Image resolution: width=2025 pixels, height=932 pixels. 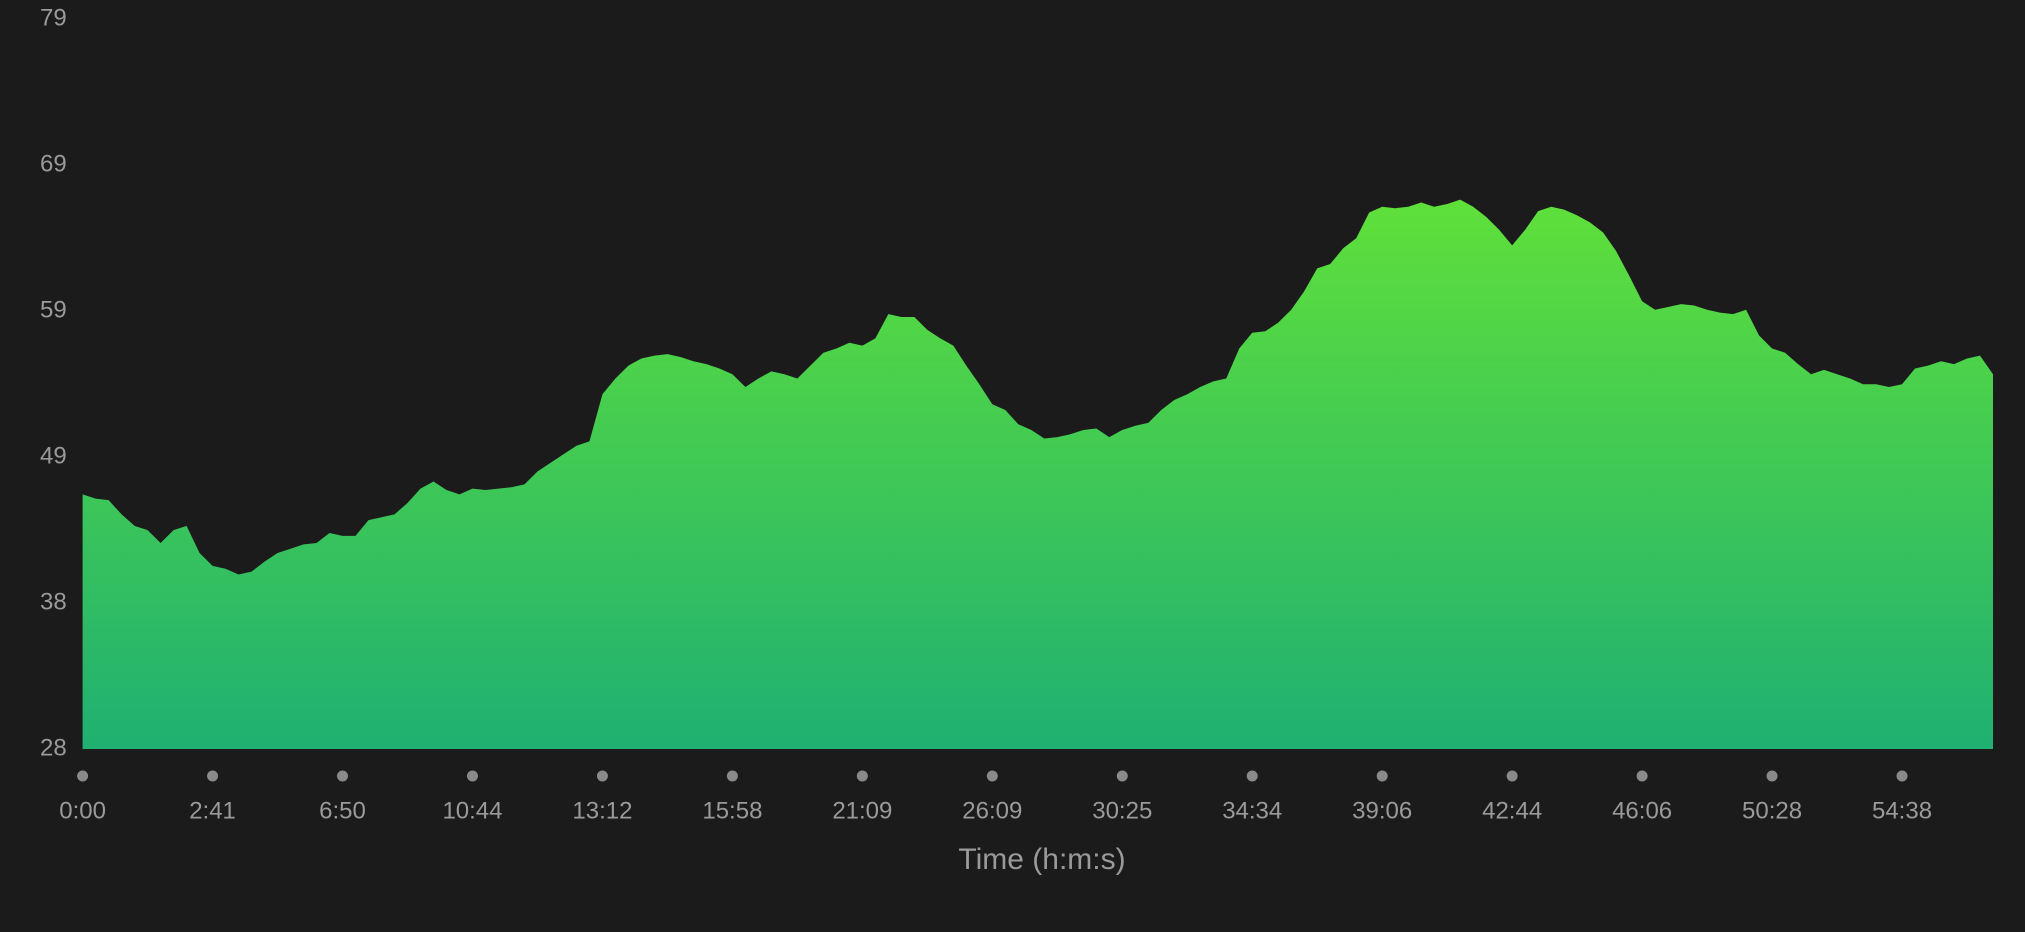 What do you see at coordinates (1252, 810) in the screenshot?
I see `x-tick-label: 34:34` at bounding box center [1252, 810].